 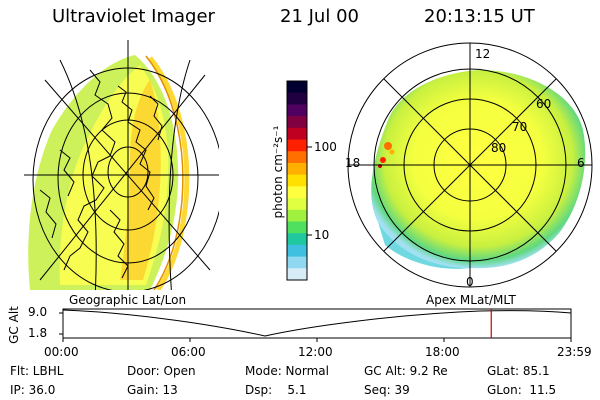 I want to click on mlt-label-0: 0, so click(x=470, y=282).